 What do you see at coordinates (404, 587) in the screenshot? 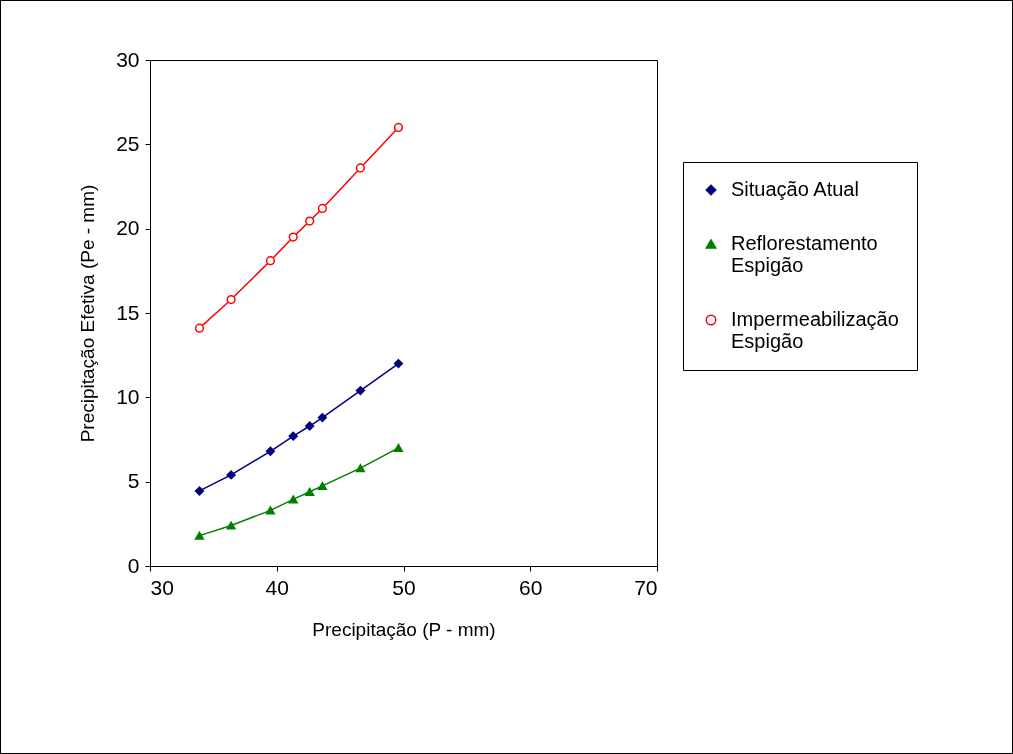
I see `x-tick-label: 50` at bounding box center [404, 587].